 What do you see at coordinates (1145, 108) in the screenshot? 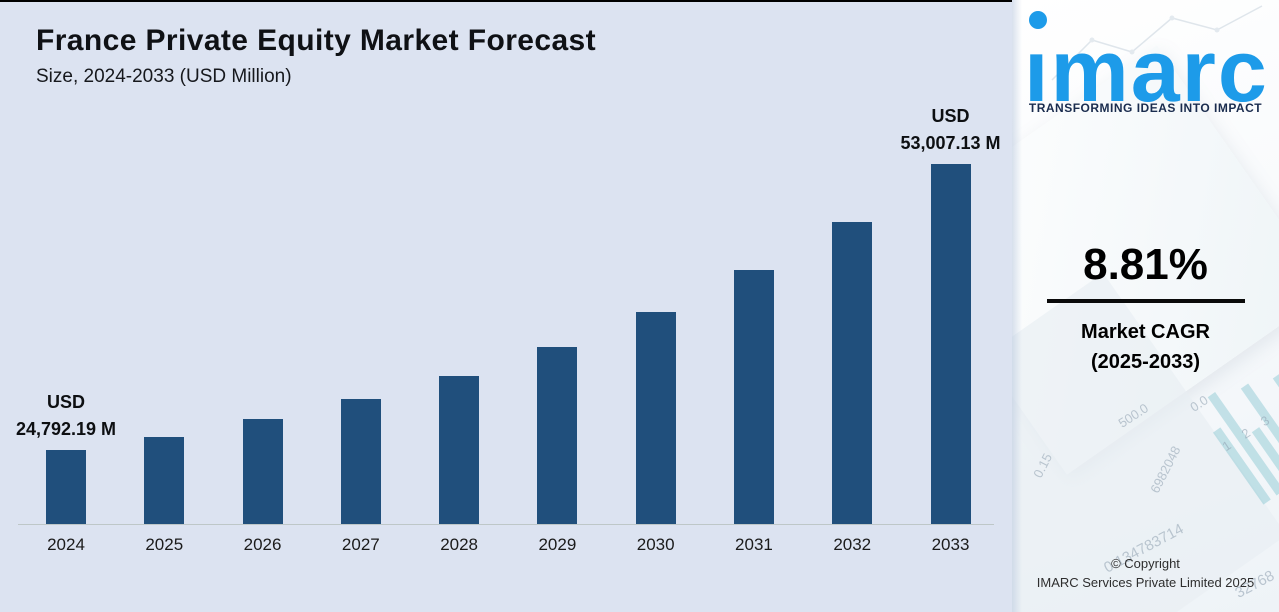
I see `imarc-tagline: TRANSFORMING IDEAS INTO IMPACT` at bounding box center [1145, 108].